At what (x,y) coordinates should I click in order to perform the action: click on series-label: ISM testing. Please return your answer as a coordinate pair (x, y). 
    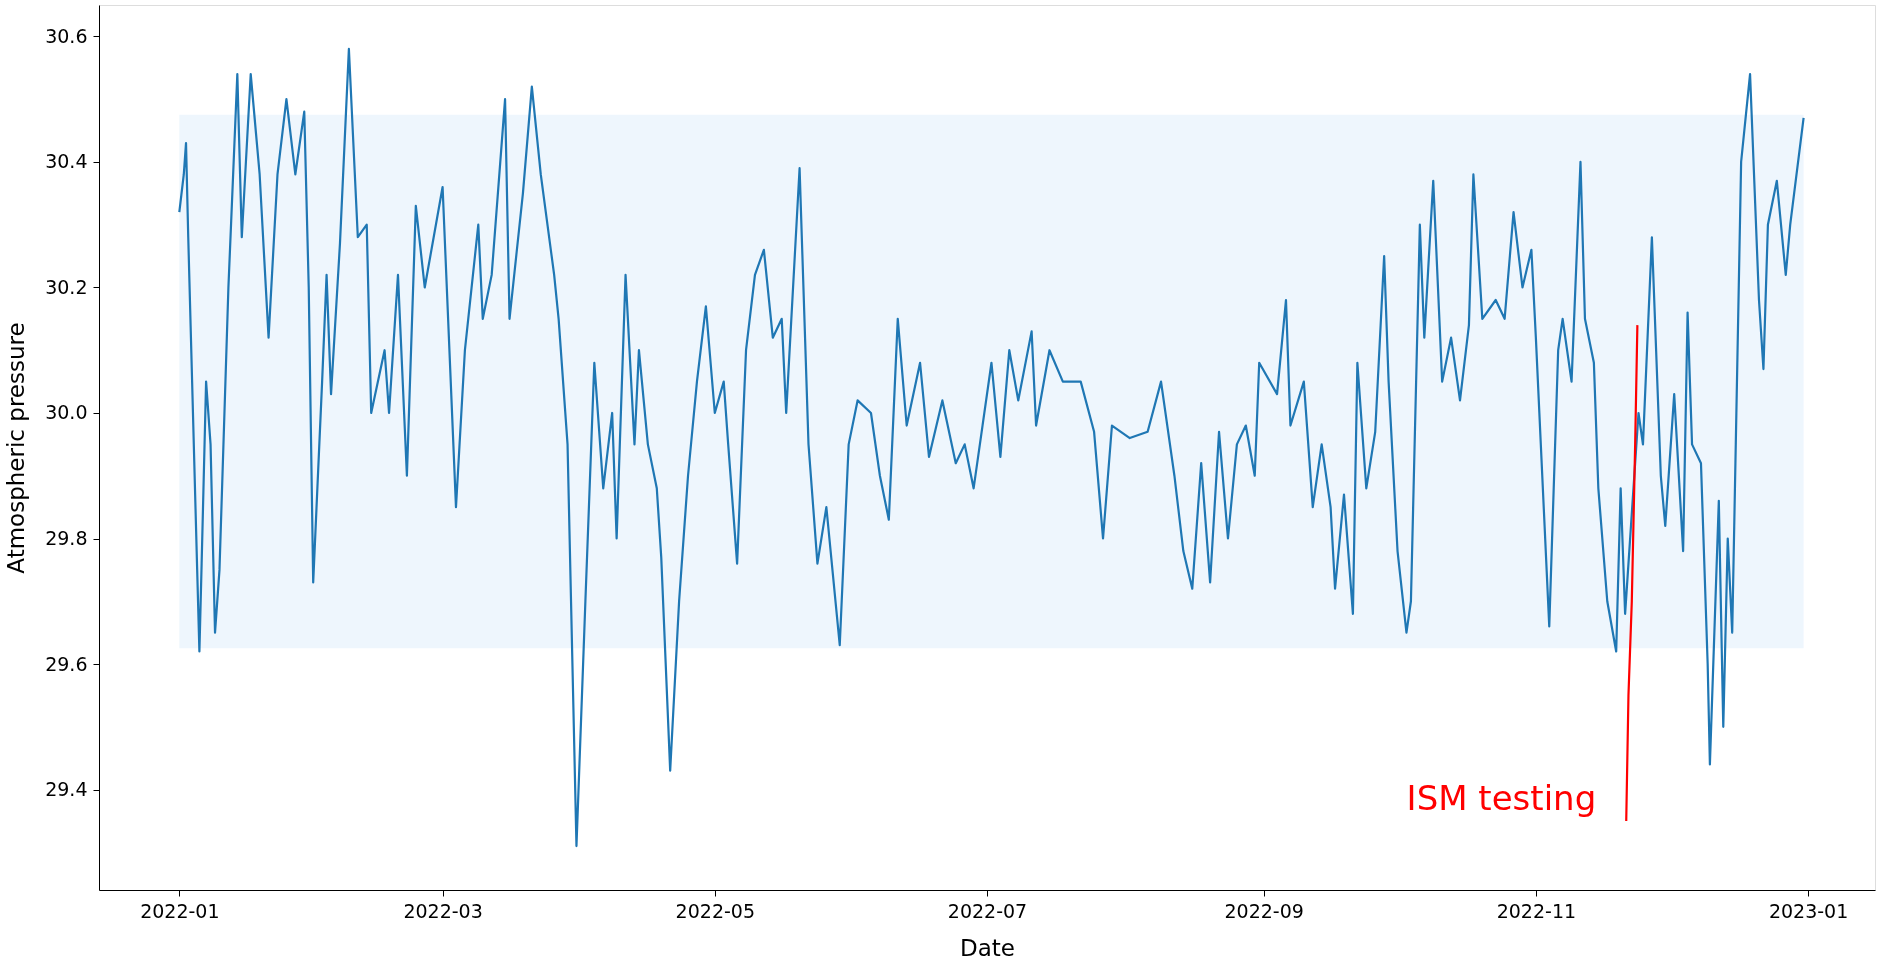
    Looking at the image, I should click on (1501, 797).